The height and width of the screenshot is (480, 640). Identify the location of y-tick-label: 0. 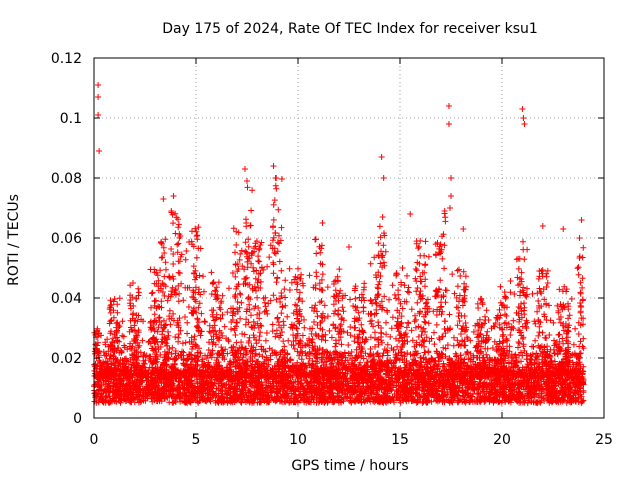
(77, 419).